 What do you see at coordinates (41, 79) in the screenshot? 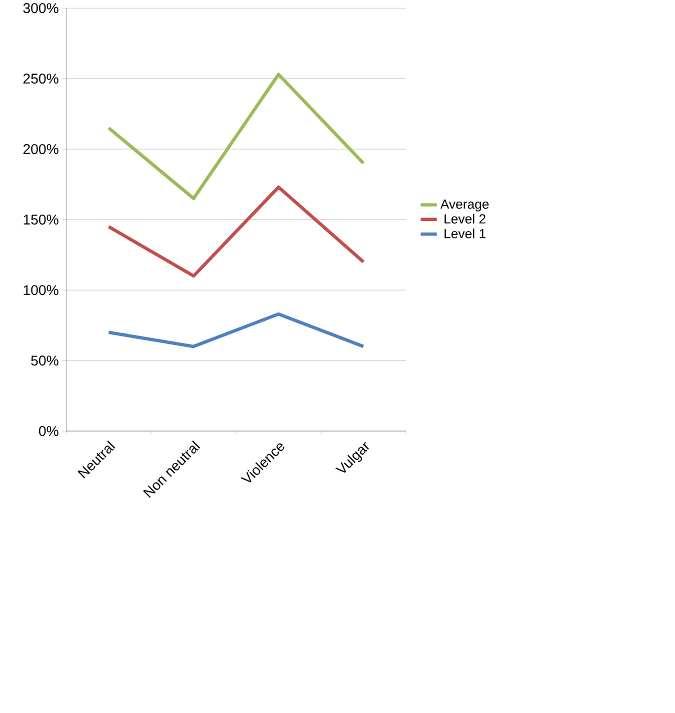
I see `y-tick-label: 250%` at bounding box center [41, 79].